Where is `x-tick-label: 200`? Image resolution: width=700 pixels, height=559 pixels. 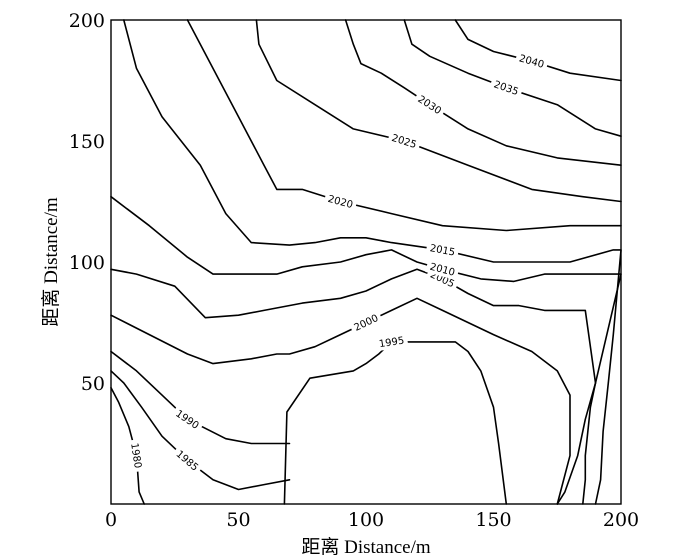
x-tick-label: 200 is located at coordinates (621, 520).